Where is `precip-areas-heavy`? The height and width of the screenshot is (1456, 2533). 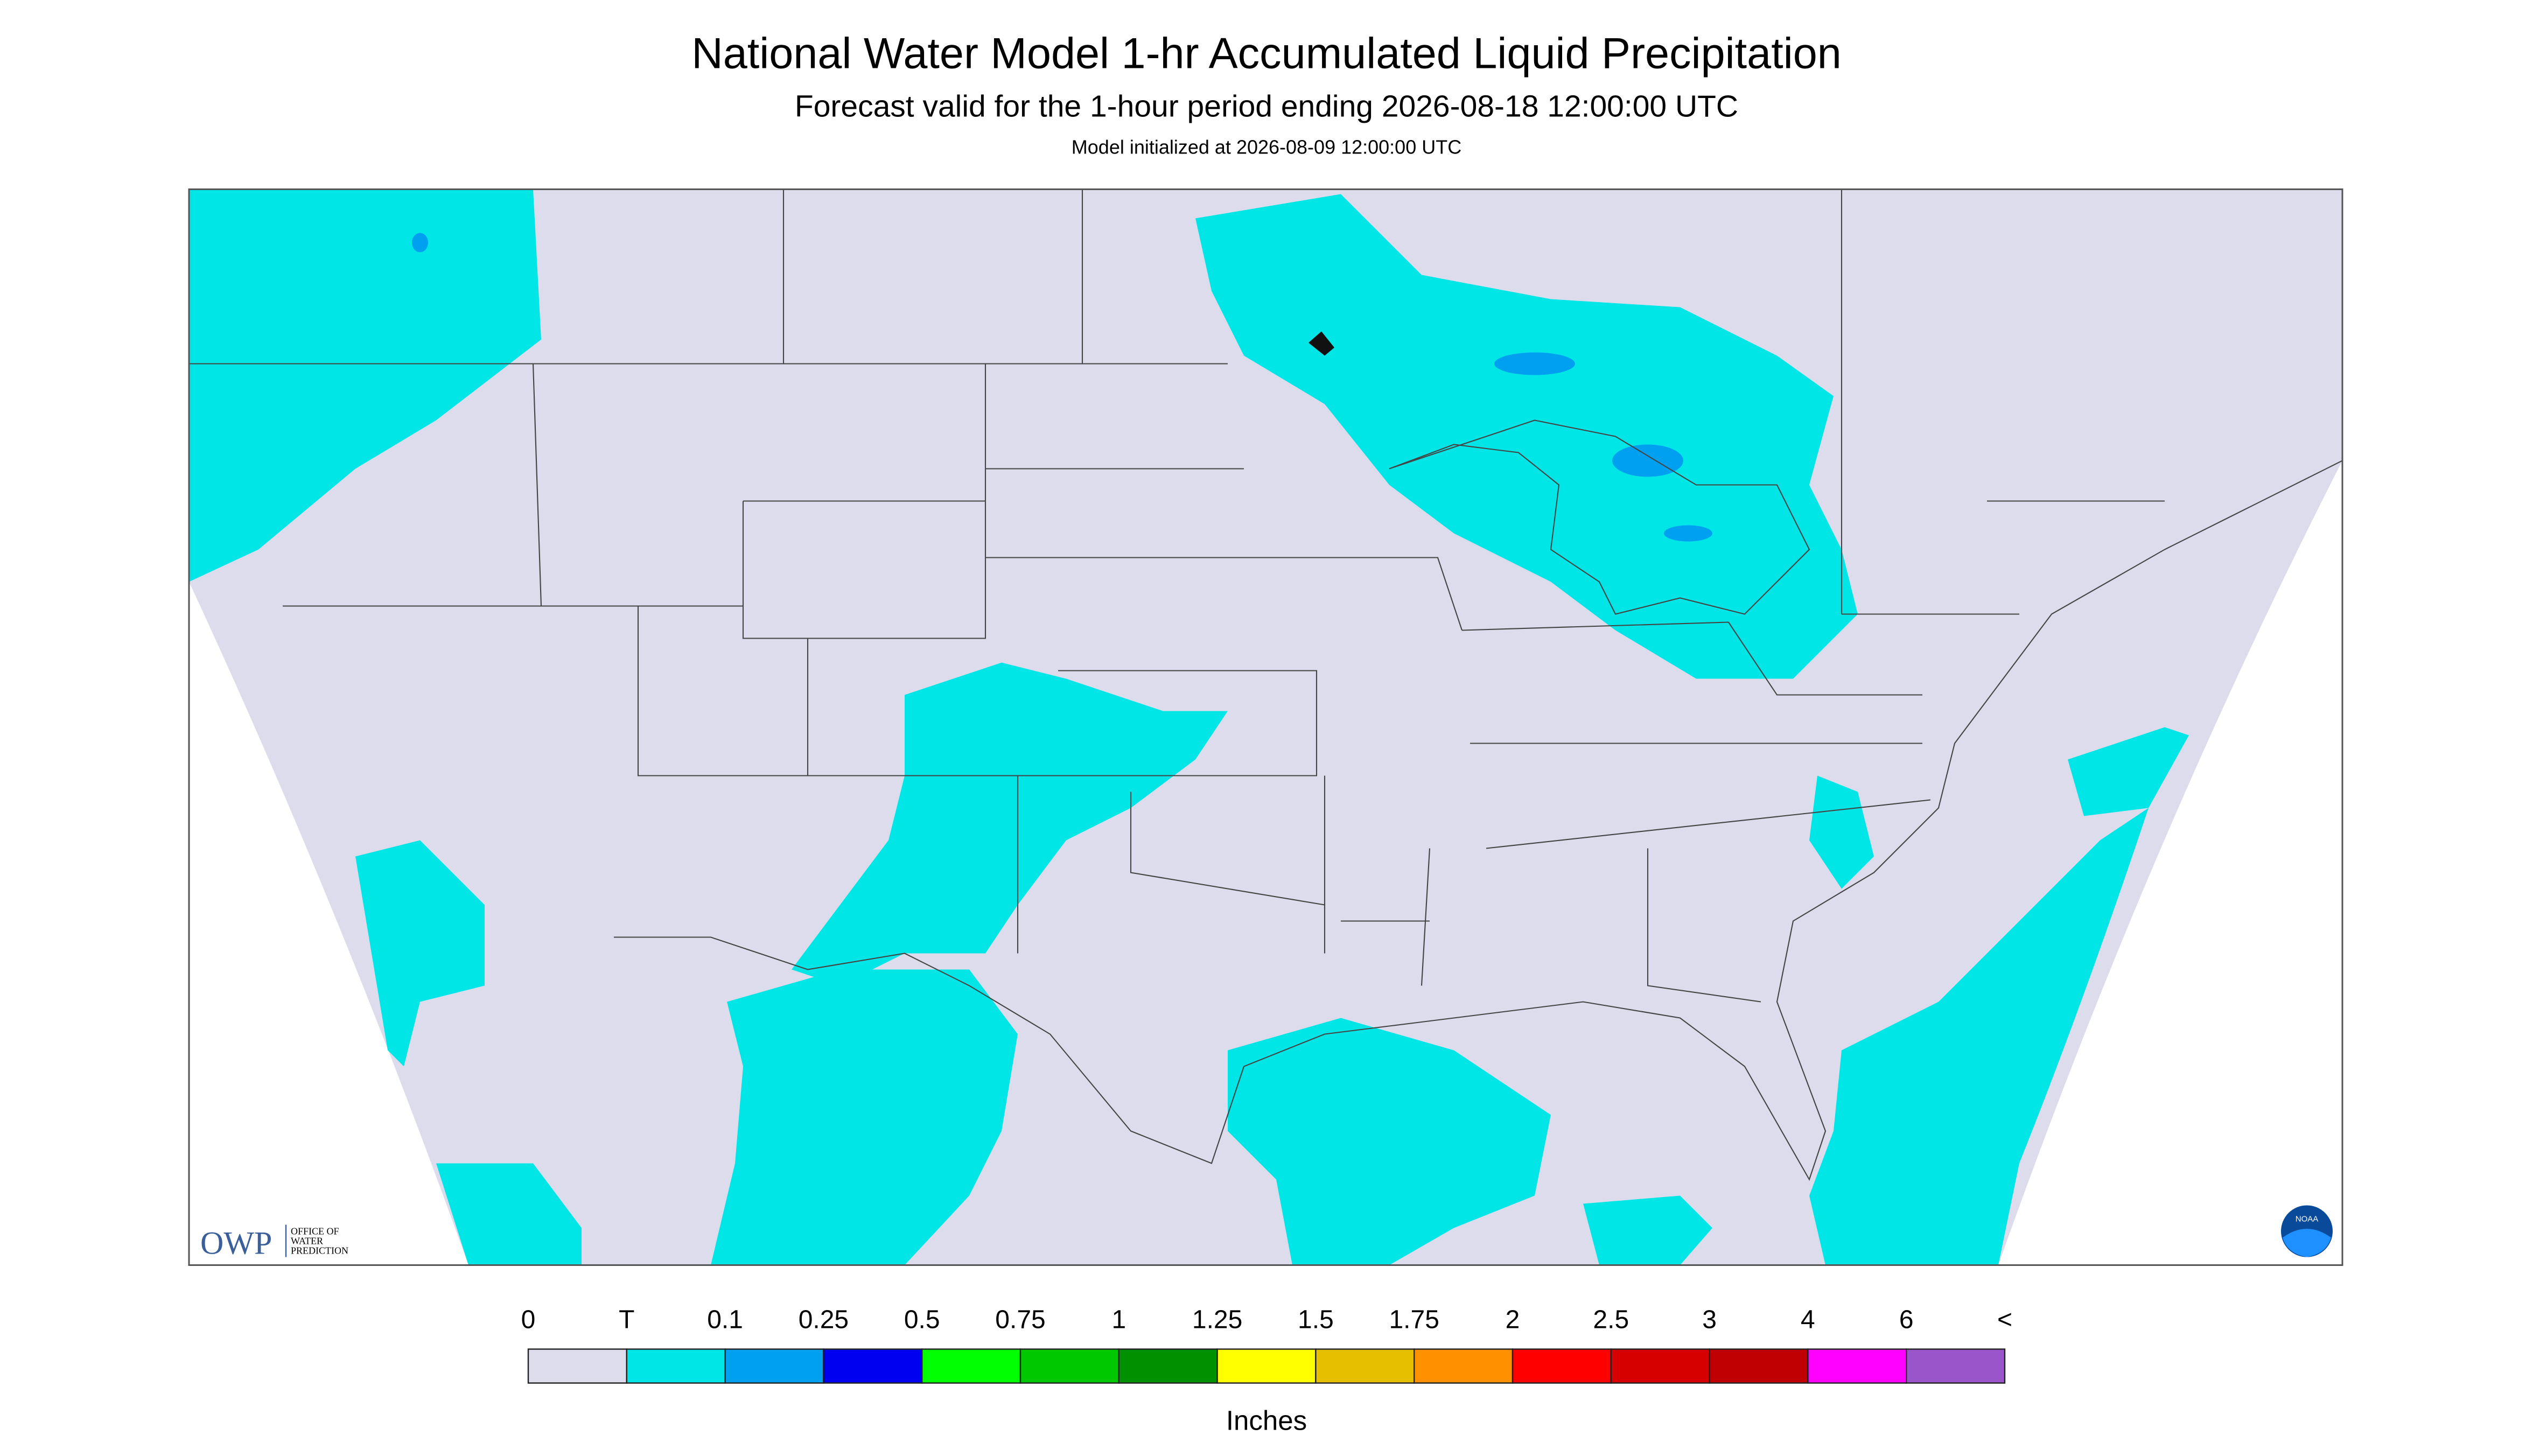 precip-areas-heavy is located at coordinates (1062, 387).